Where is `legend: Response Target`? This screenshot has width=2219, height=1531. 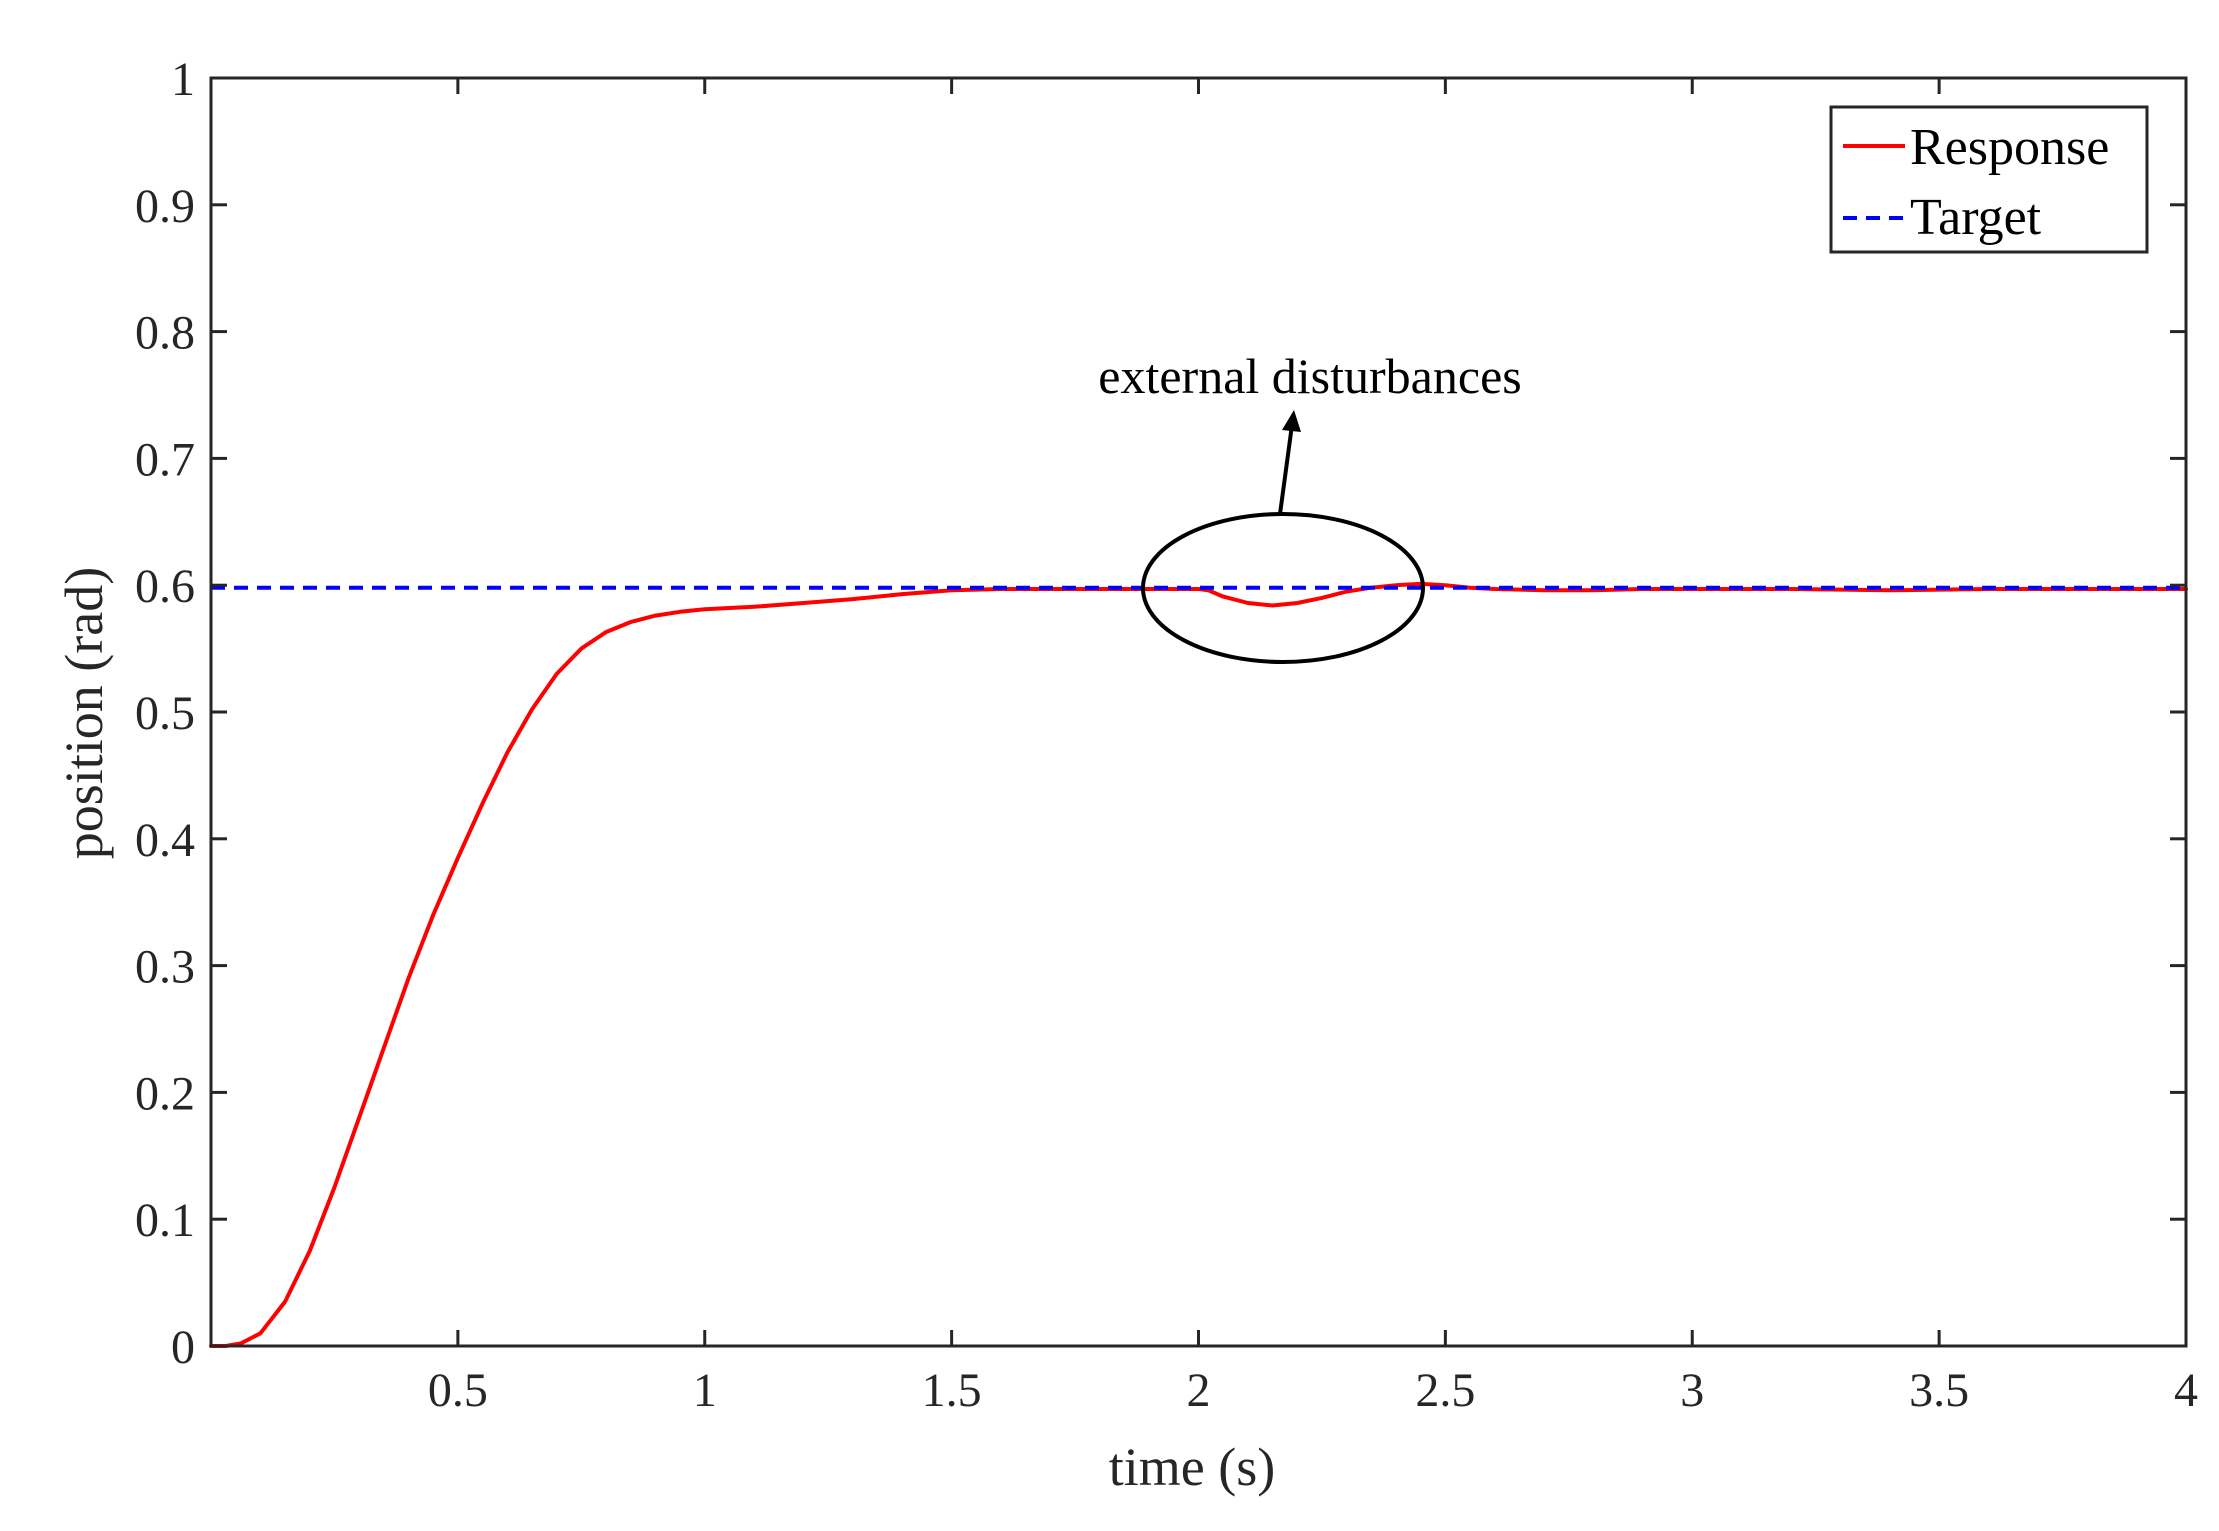
legend: Response Target is located at coordinates (1989, 179).